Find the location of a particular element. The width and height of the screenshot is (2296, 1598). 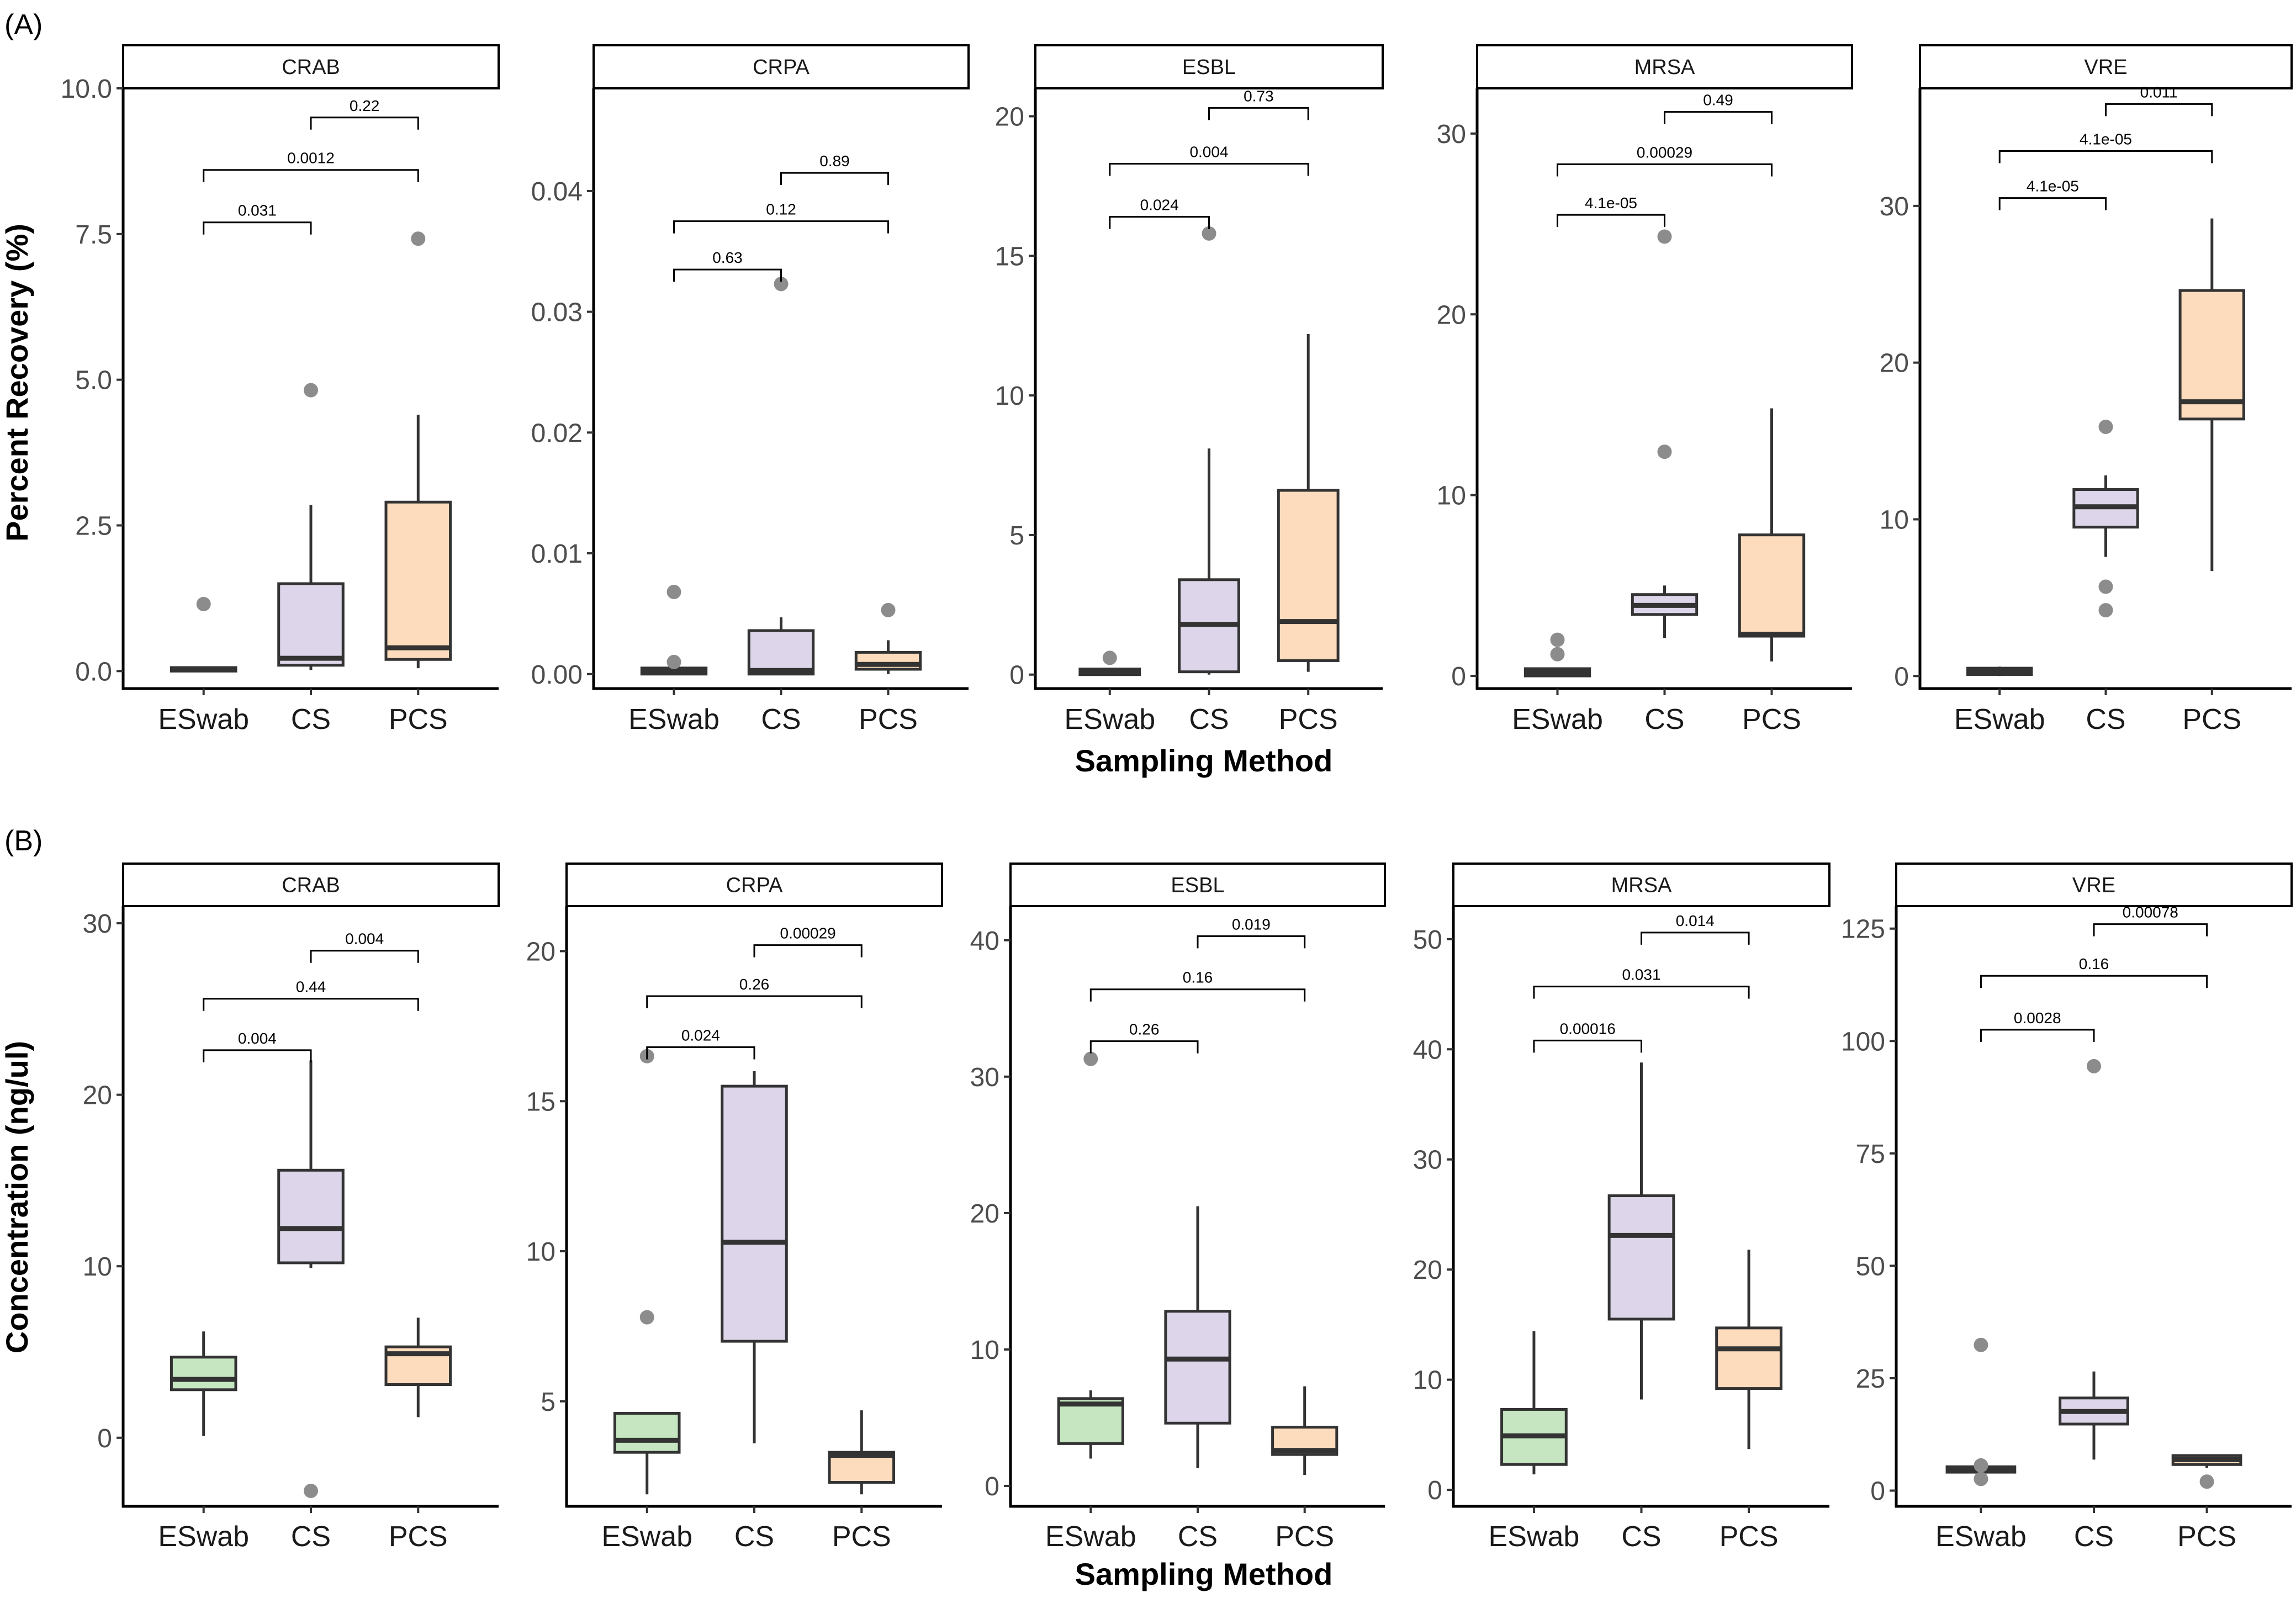

section-b-x-axis-title: Sampling Method is located at coordinates (1204, 1574).